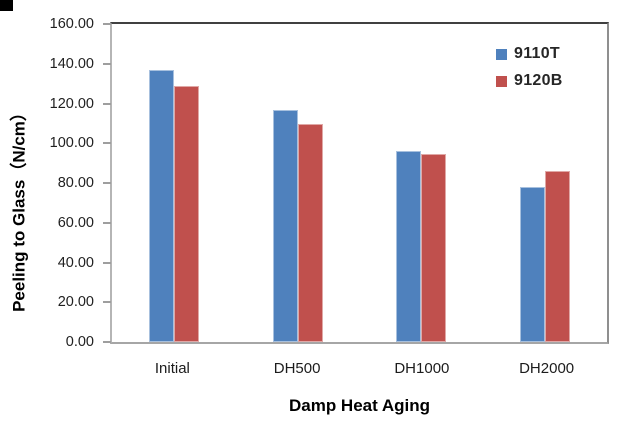  I want to click on bar-9120B-Initial, so click(186, 213).